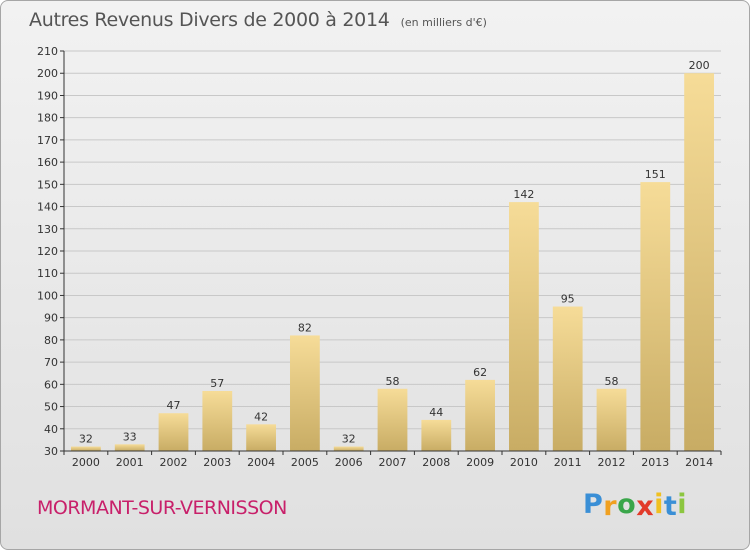  What do you see at coordinates (51, 429) in the screenshot?
I see `y-tick-label: 40` at bounding box center [51, 429].